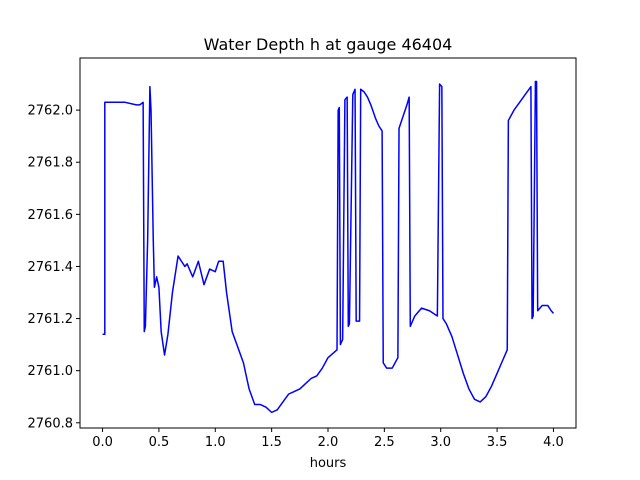  What do you see at coordinates (51, 371) in the screenshot?
I see `y-tick-label: 2761.0` at bounding box center [51, 371].